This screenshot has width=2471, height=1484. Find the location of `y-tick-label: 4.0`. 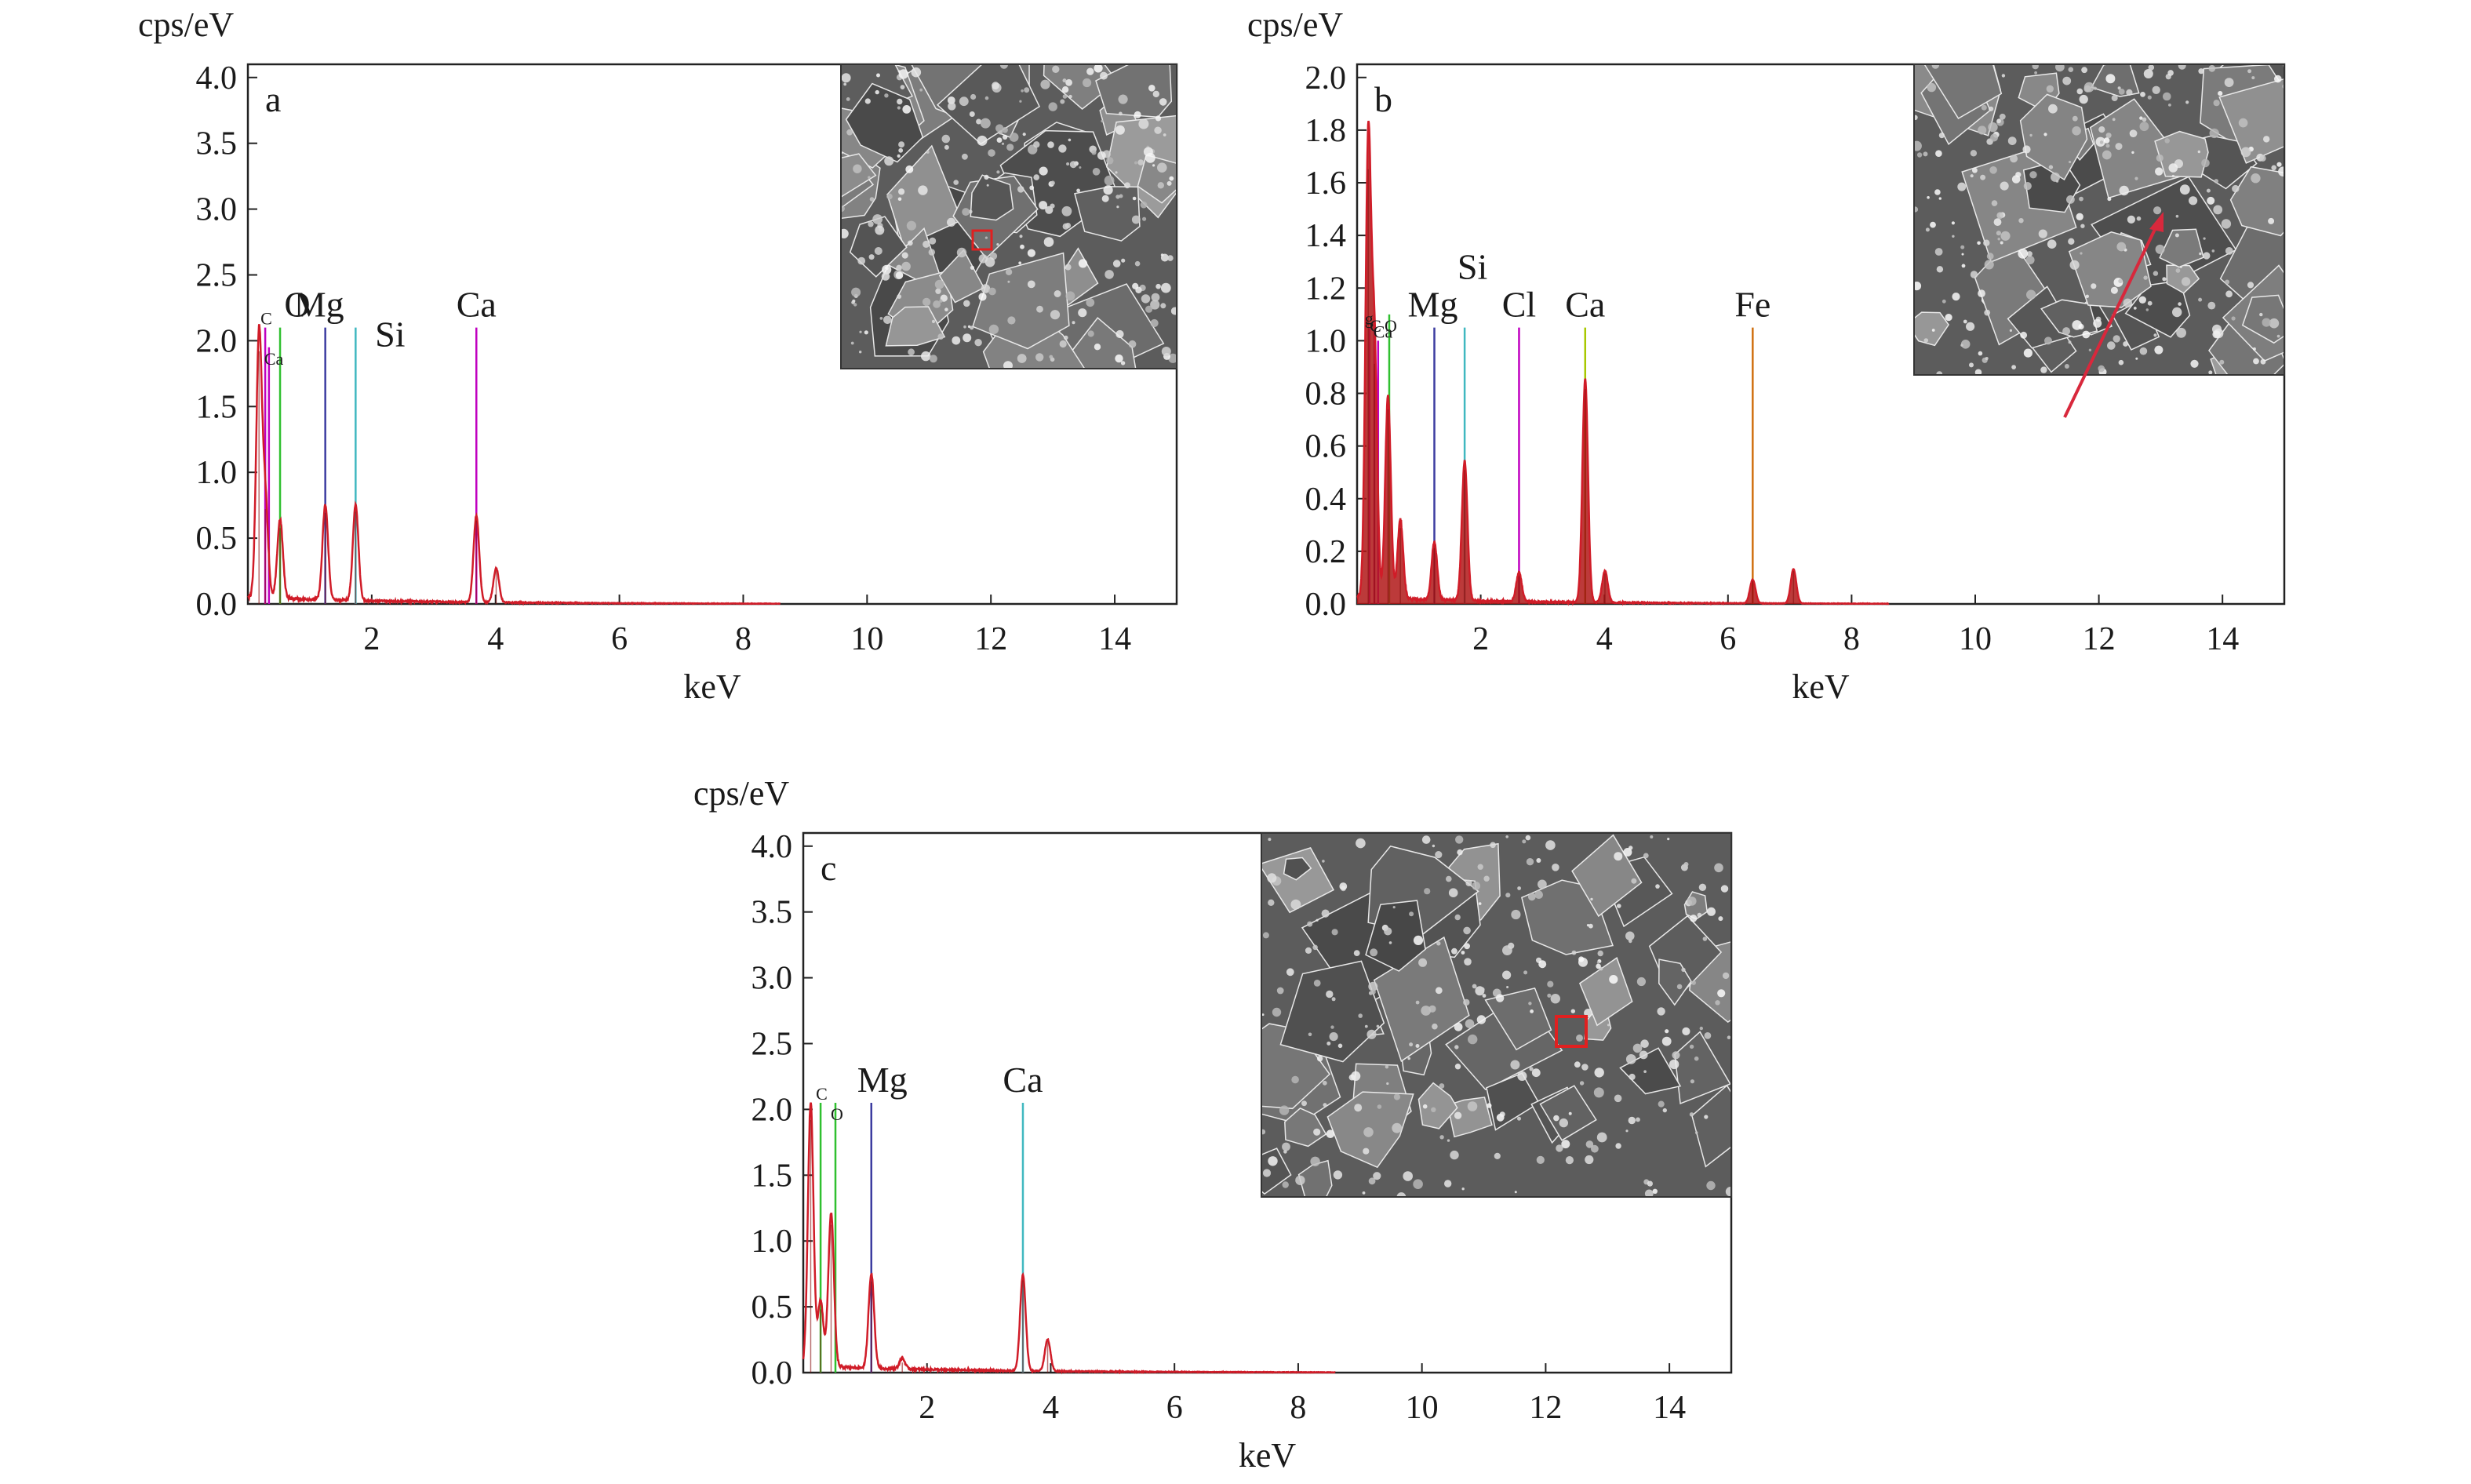

y-tick-label: 4.0 is located at coordinates (772, 847).